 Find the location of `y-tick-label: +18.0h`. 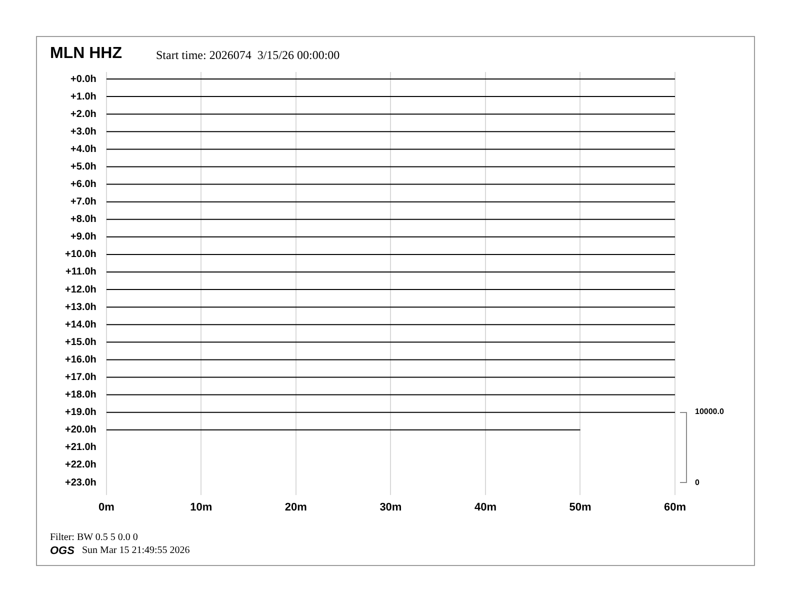

y-tick-label: +18.0h is located at coordinates (80, 395).